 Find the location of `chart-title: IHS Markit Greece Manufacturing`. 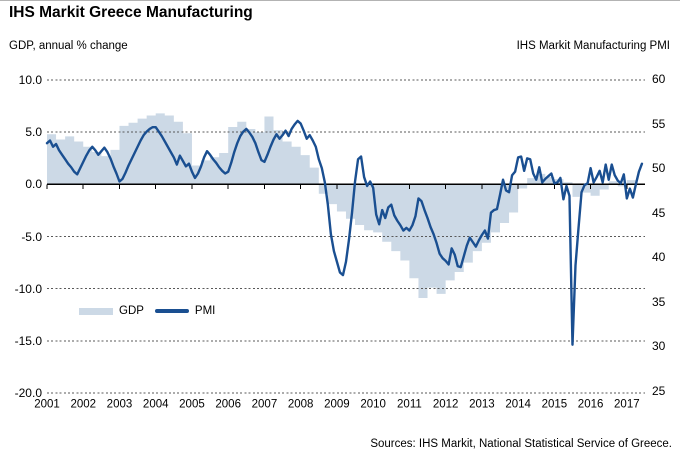

chart-title: IHS Markit Greece Manufacturing is located at coordinates (131, 12).